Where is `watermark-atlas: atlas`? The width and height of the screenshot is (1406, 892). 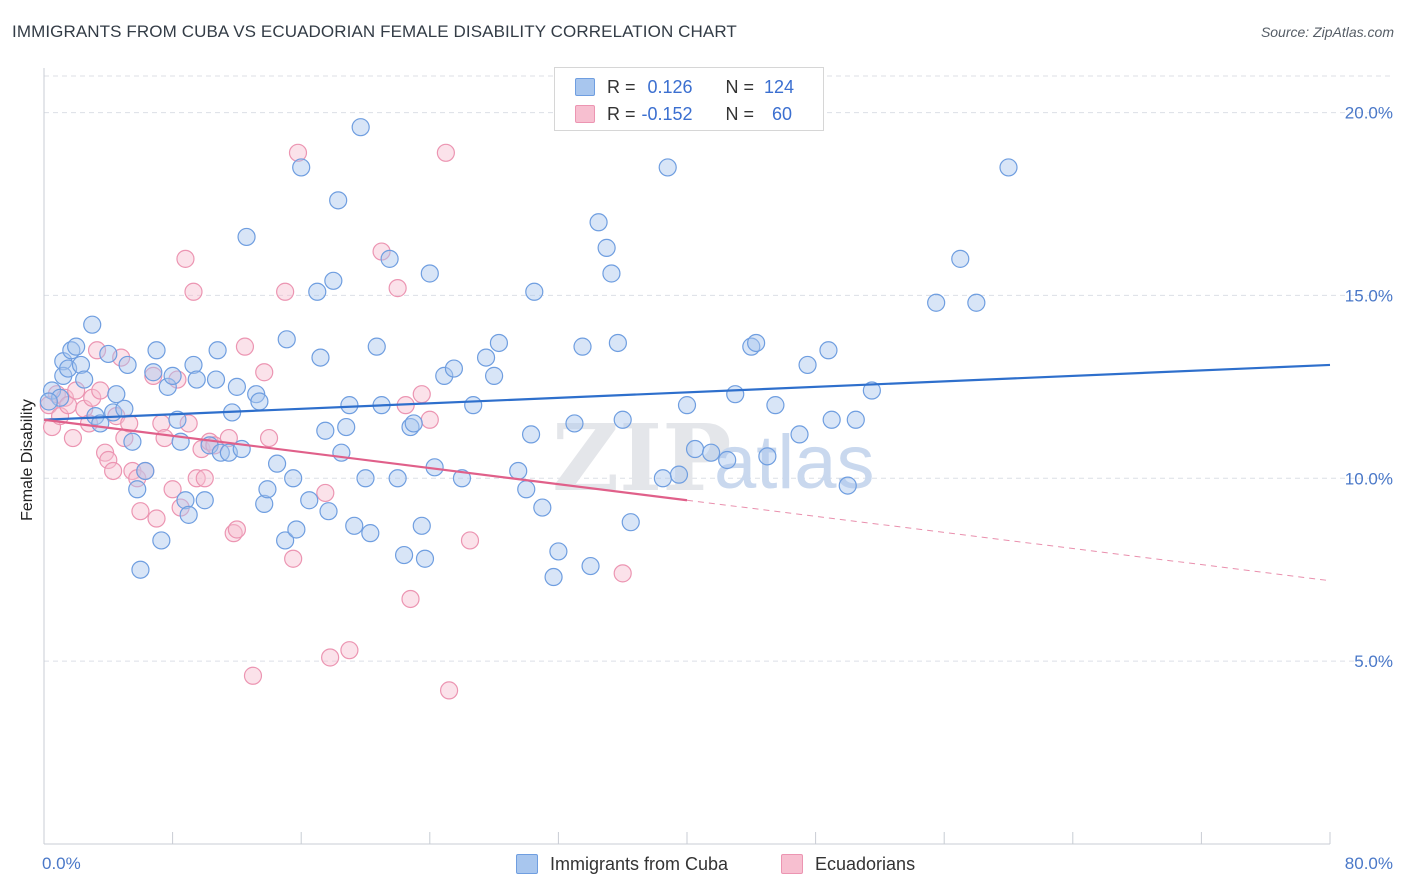 watermark-atlas: atlas is located at coordinates (794, 462).